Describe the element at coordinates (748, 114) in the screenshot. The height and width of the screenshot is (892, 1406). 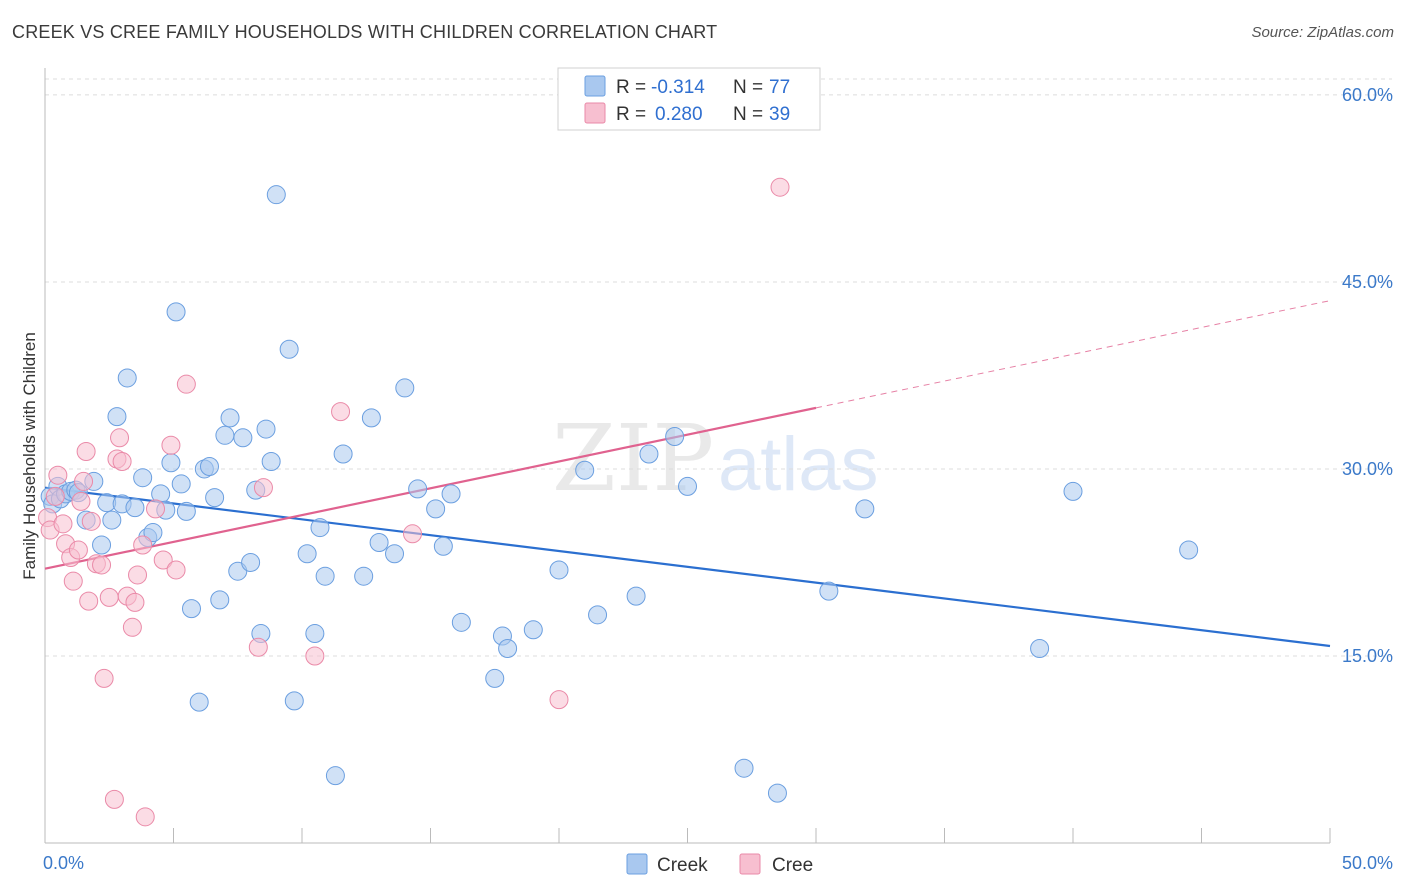
I see `cree-n-label: N =` at that location.